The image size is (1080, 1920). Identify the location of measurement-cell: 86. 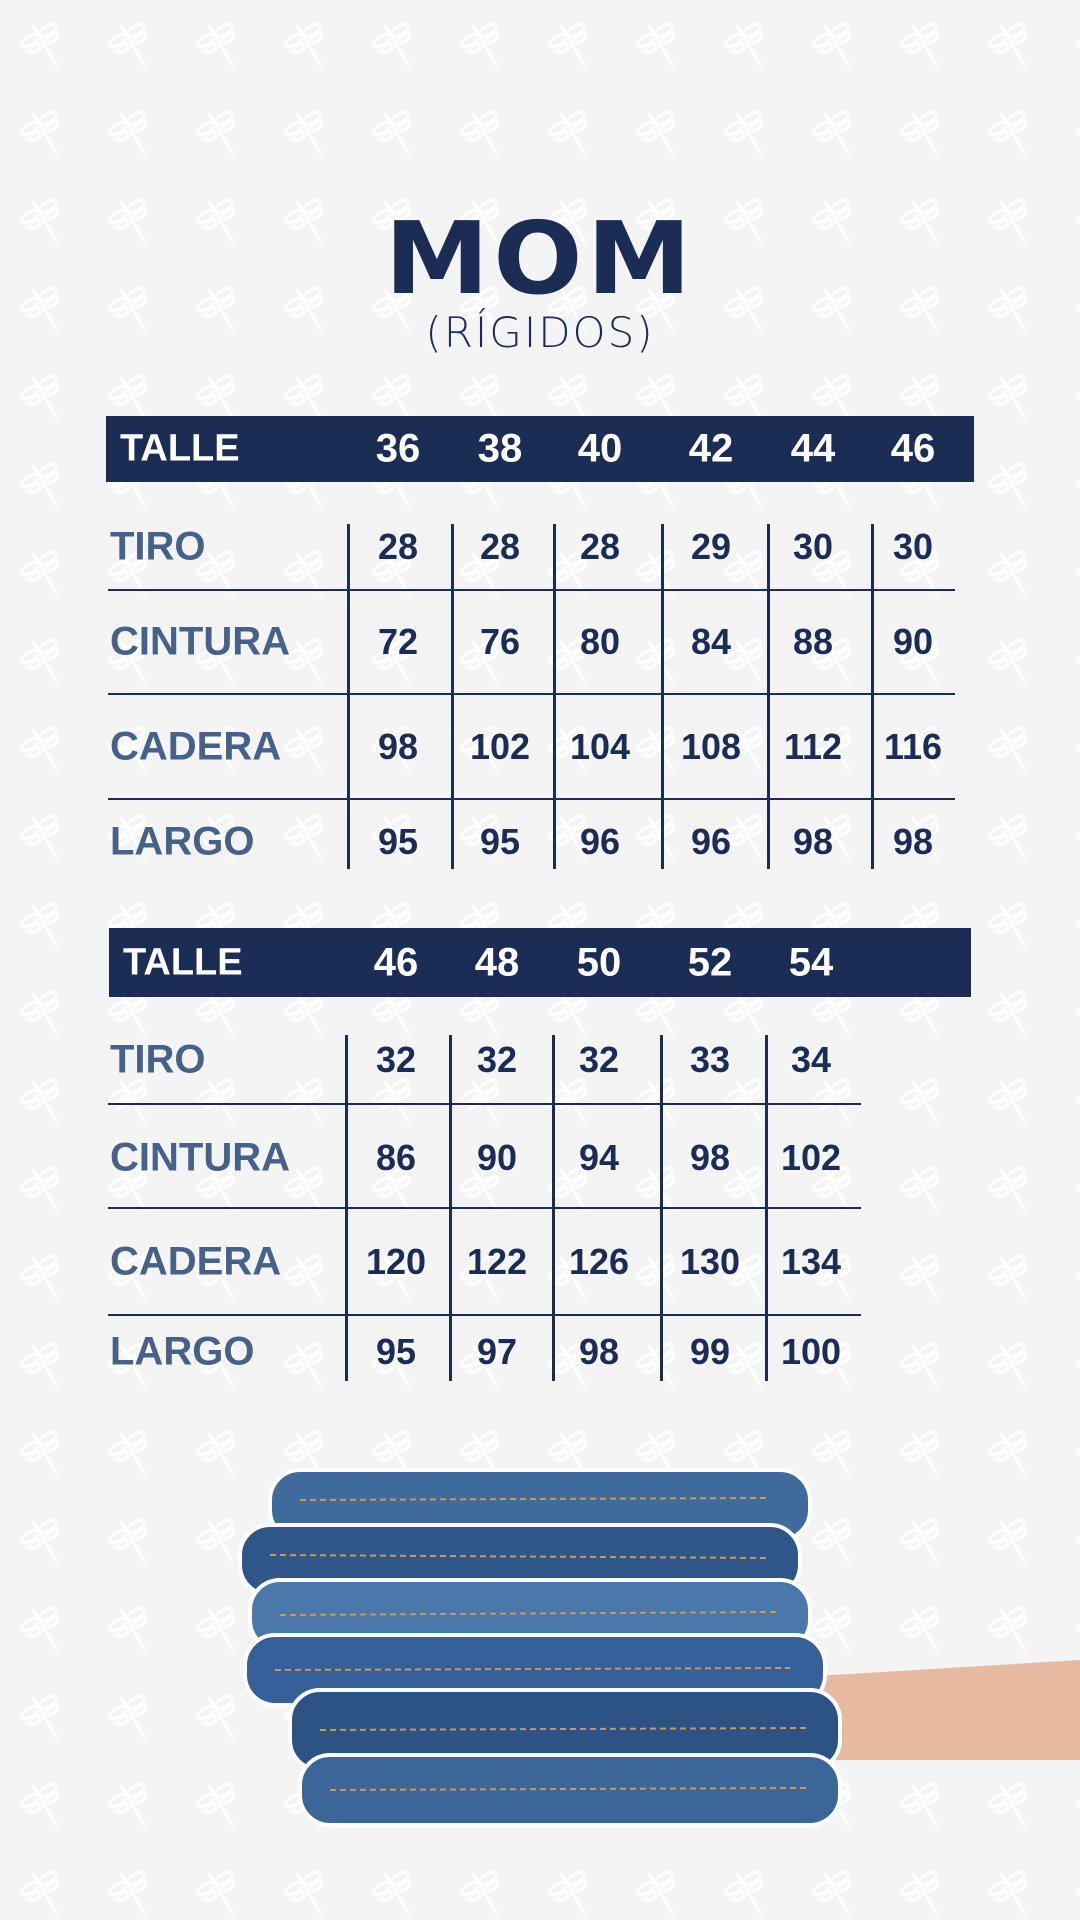
(396, 1157).